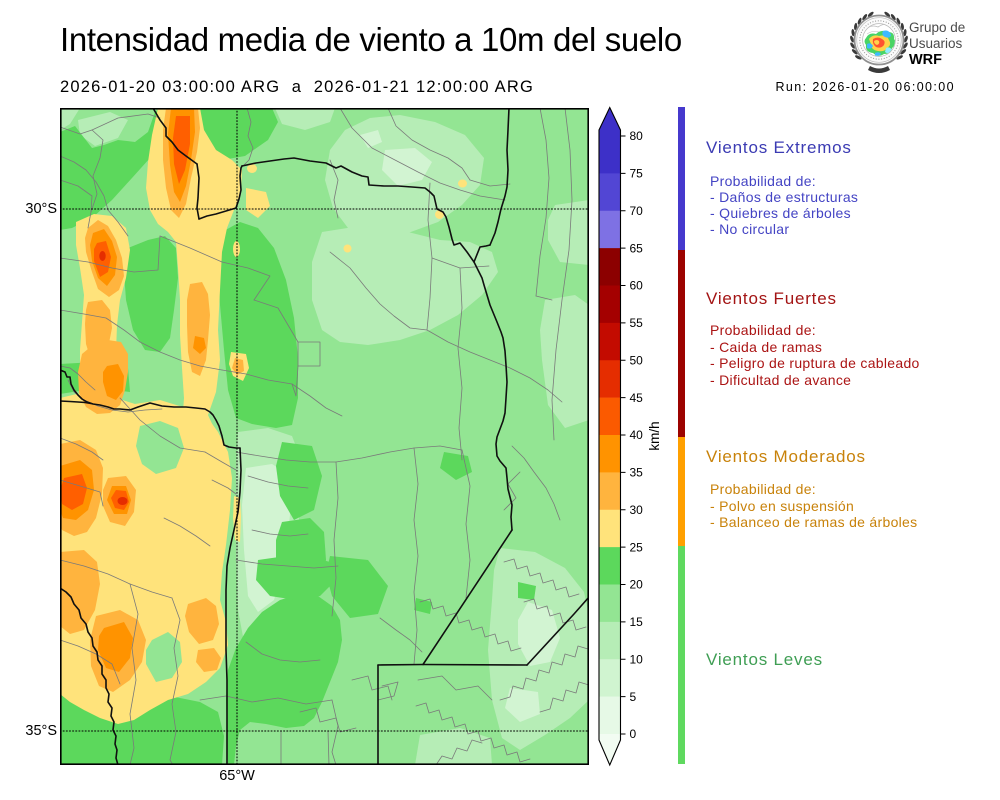  What do you see at coordinates (637, 360) in the screenshot?
I see `svg-text: 50` at bounding box center [637, 360].